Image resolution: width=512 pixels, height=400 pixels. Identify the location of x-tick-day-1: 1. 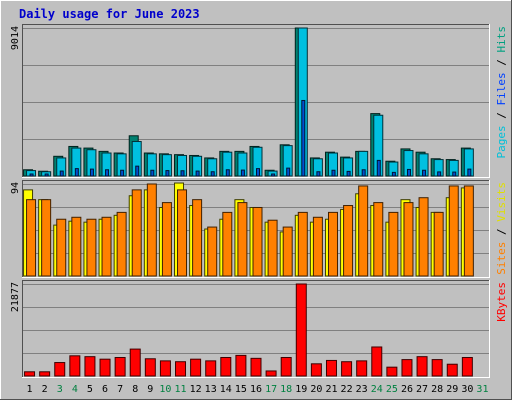
(30, 389).